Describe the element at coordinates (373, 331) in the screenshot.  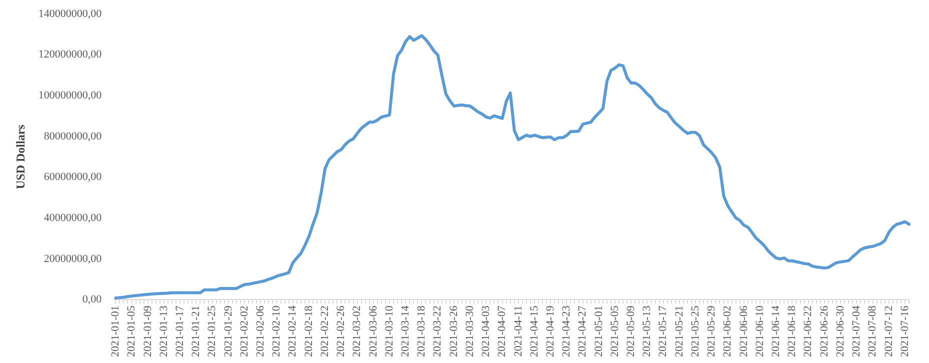
I see `x-tick-label: 2021-03-06` at that location.